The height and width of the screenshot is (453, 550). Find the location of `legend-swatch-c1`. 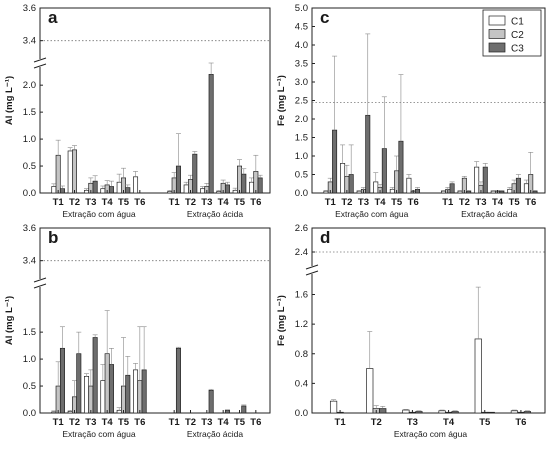

legend-swatch-c1 is located at coordinates (497, 20).